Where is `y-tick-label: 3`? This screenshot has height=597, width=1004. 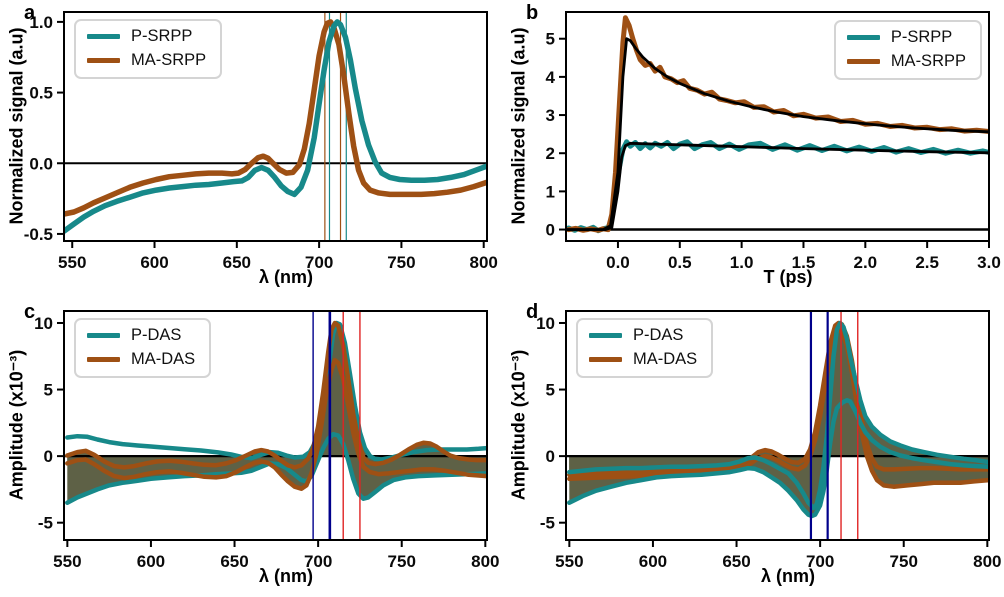 y-tick-label: 3 is located at coordinates (550, 115).